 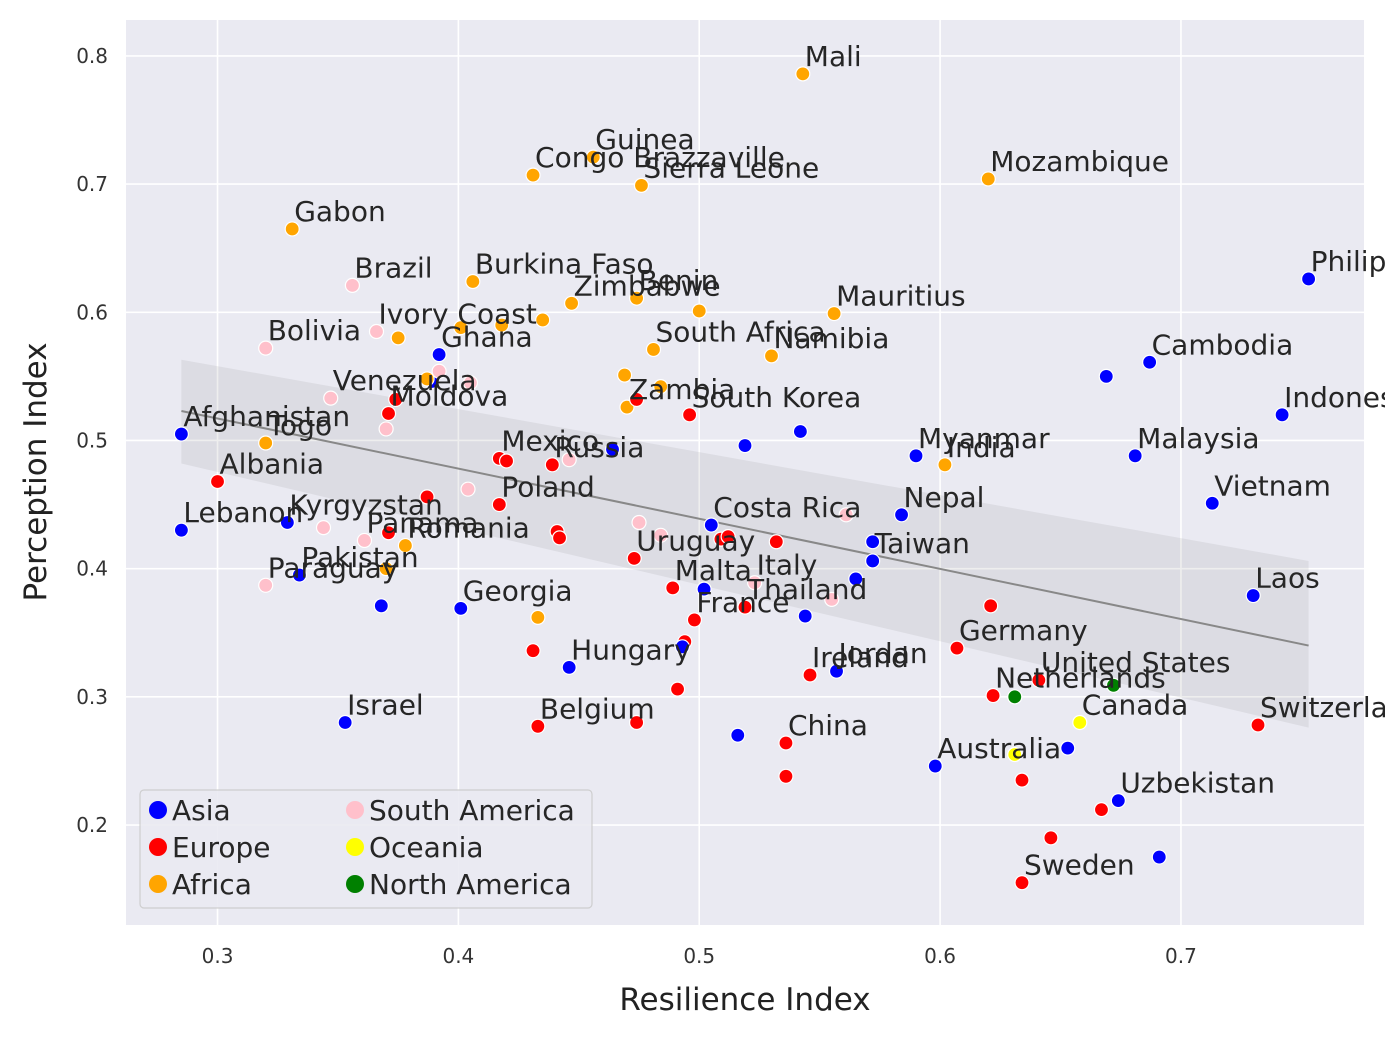 I want to click on point-label: United States, so click(x=1136, y=662).